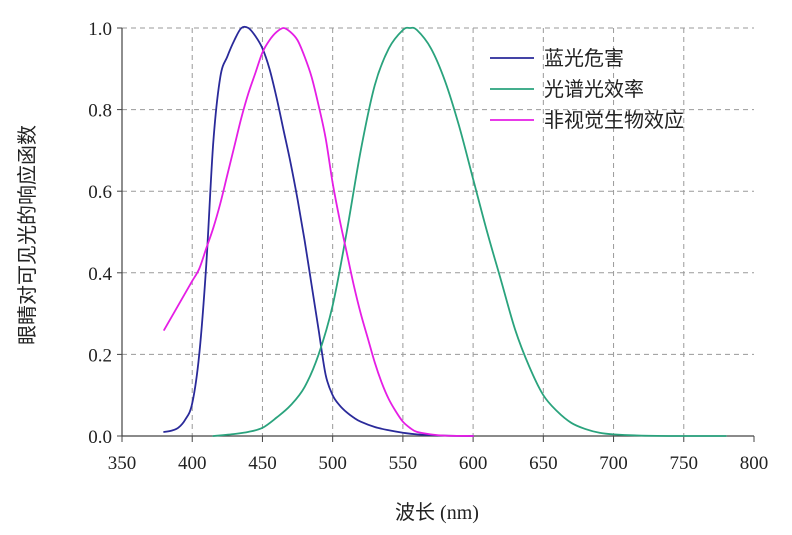  Describe the element at coordinates (100, 437) in the screenshot. I see `y-tick-label: 0.0` at that location.